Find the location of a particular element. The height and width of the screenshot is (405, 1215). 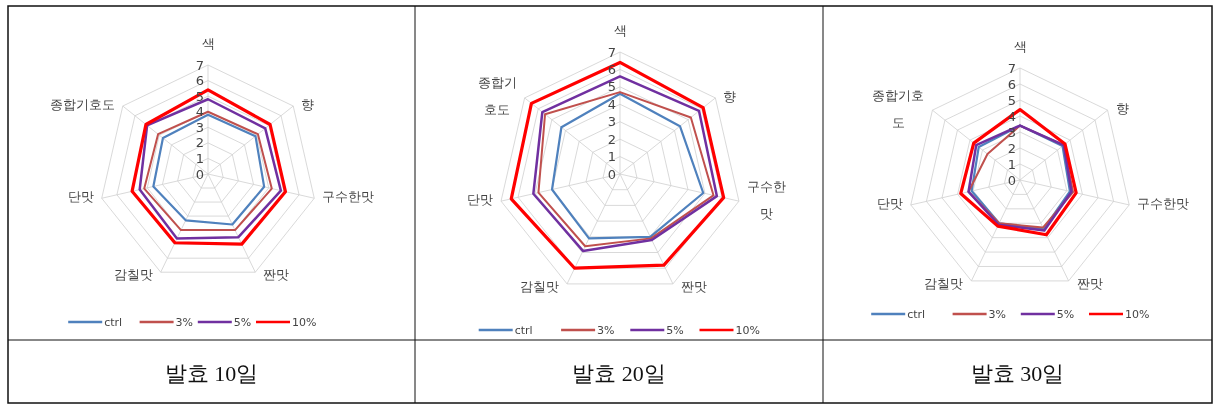

text: 발효 30일 is located at coordinates (1017, 373).